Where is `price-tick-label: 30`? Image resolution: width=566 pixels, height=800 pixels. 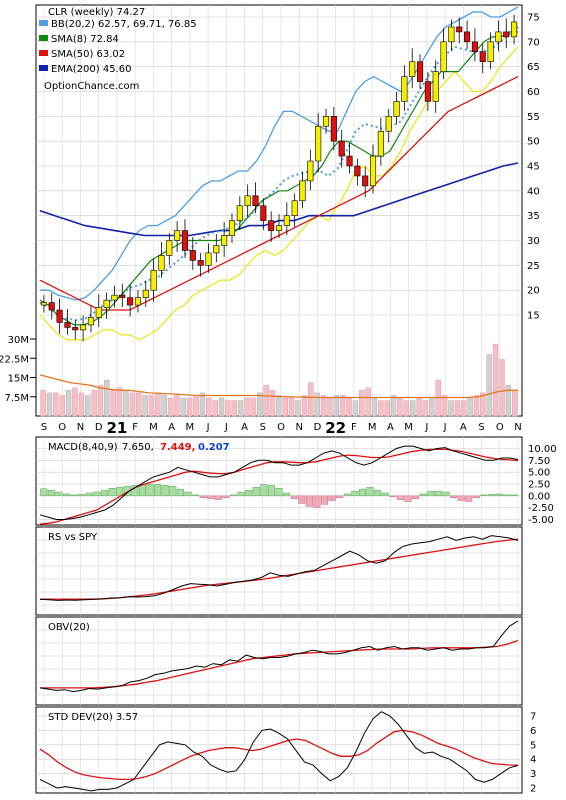 price-tick-label: 30 is located at coordinates (533, 241).